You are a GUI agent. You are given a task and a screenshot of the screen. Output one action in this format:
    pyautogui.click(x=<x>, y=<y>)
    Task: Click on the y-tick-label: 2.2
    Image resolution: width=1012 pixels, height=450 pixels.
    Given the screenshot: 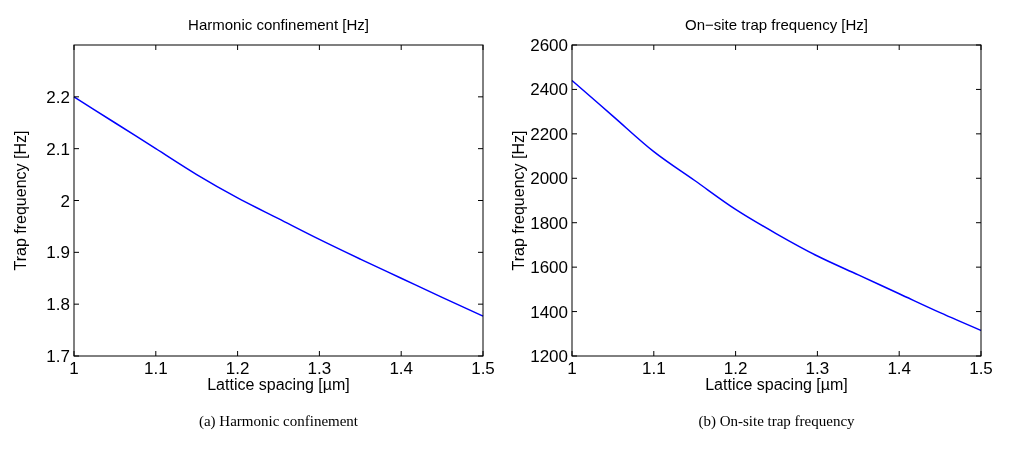 What is the action you would take?
    pyautogui.click(x=58, y=97)
    